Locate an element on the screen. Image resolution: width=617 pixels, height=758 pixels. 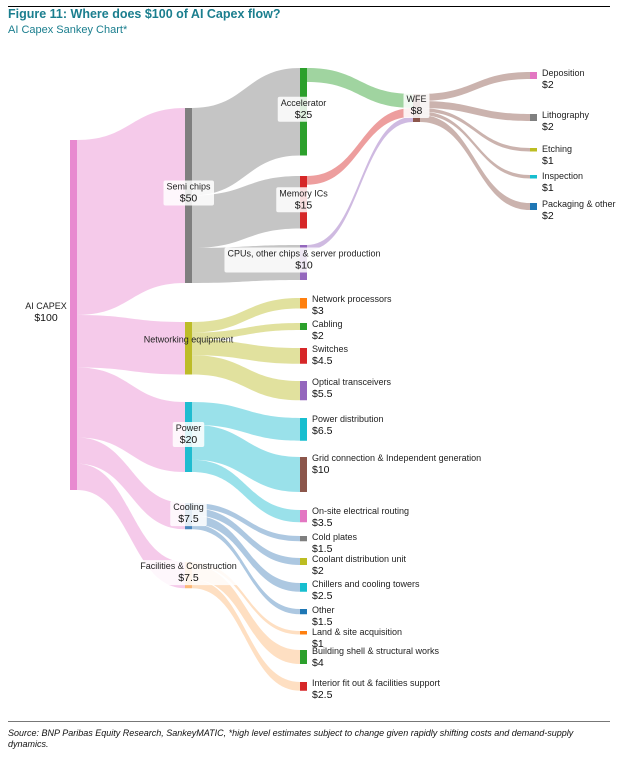
link-capex-to-fac is located at coordinates (131, 526).